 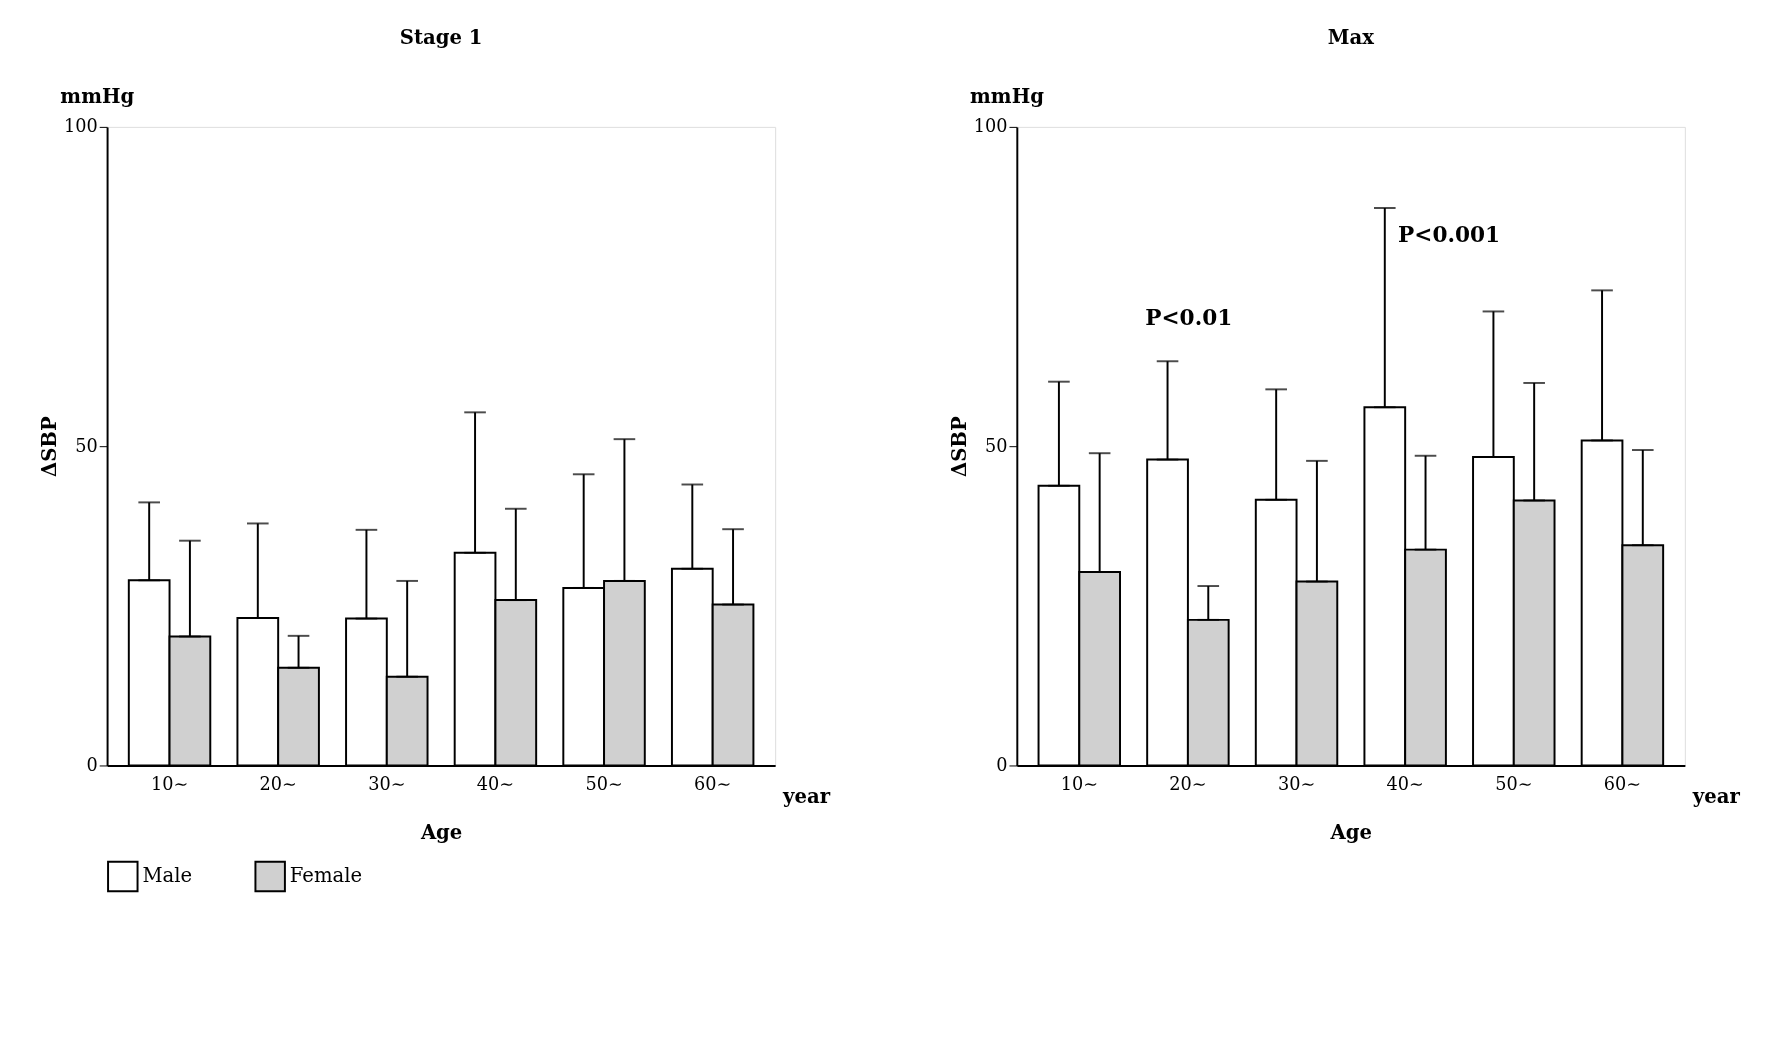 What do you see at coordinates (167, 876) in the screenshot?
I see `legend-label: Male` at bounding box center [167, 876].